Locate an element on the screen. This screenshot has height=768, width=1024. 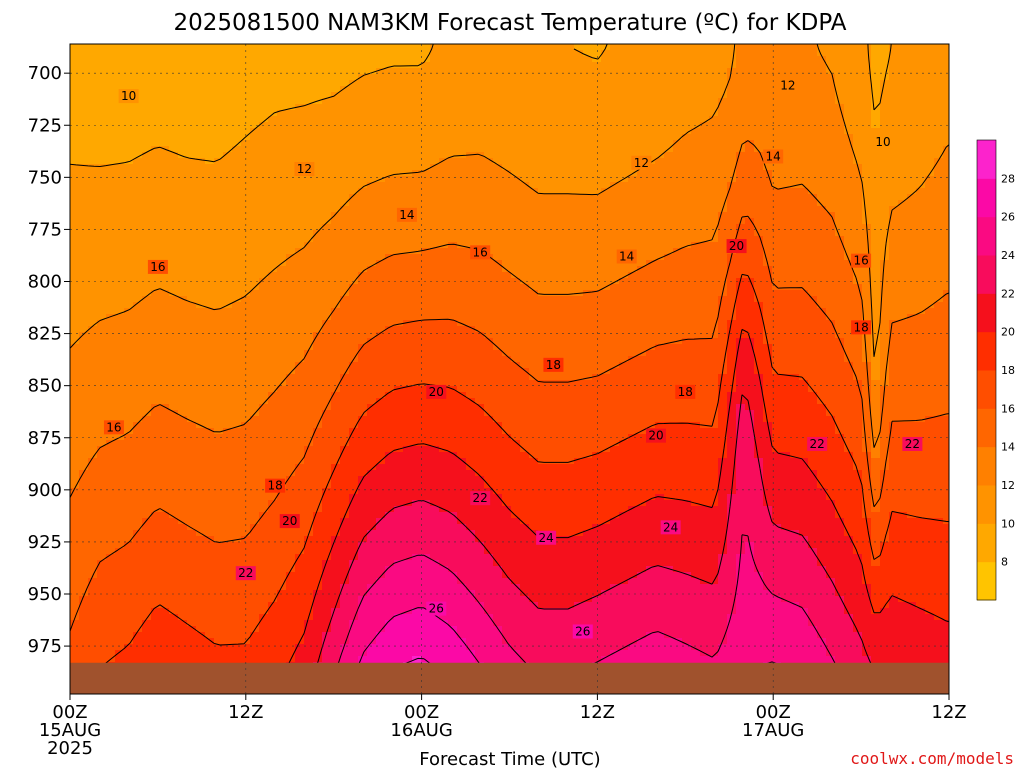
contour-label-text: 12 is located at coordinates (304, 169).